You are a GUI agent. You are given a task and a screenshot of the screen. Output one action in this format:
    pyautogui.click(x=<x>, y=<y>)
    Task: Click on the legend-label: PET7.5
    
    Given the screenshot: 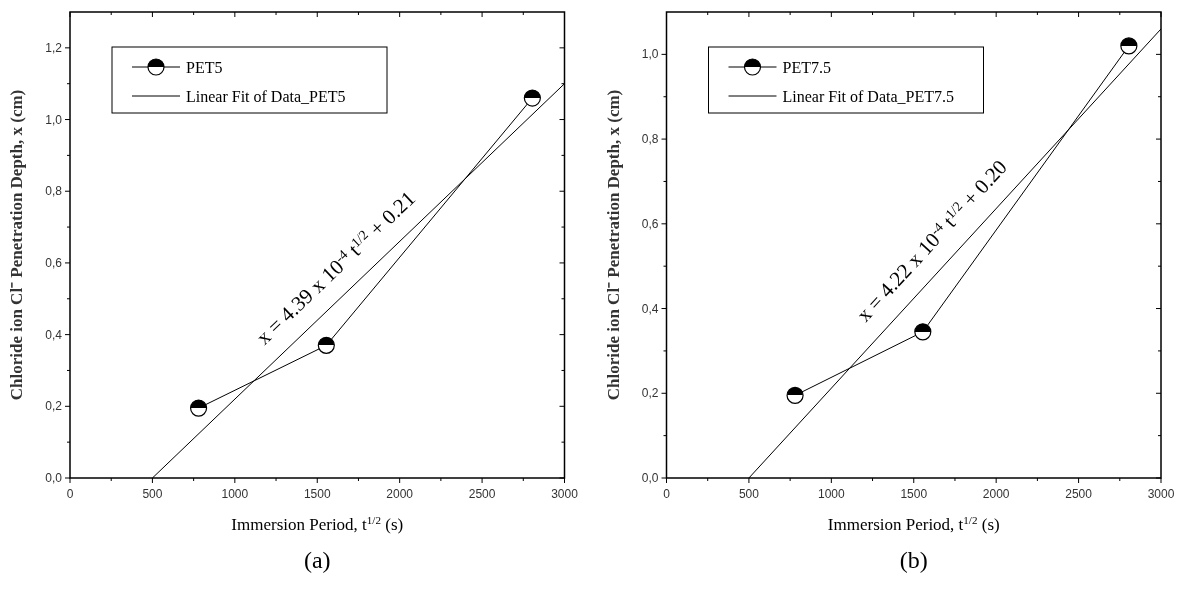 What is the action you would take?
    pyautogui.click(x=806, y=67)
    